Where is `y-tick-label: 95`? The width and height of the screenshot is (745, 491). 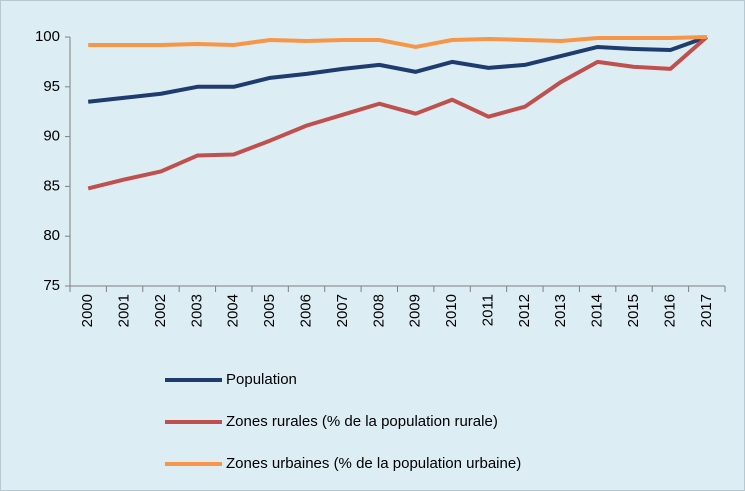
y-tick-label: 95 is located at coordinates (51, 86).